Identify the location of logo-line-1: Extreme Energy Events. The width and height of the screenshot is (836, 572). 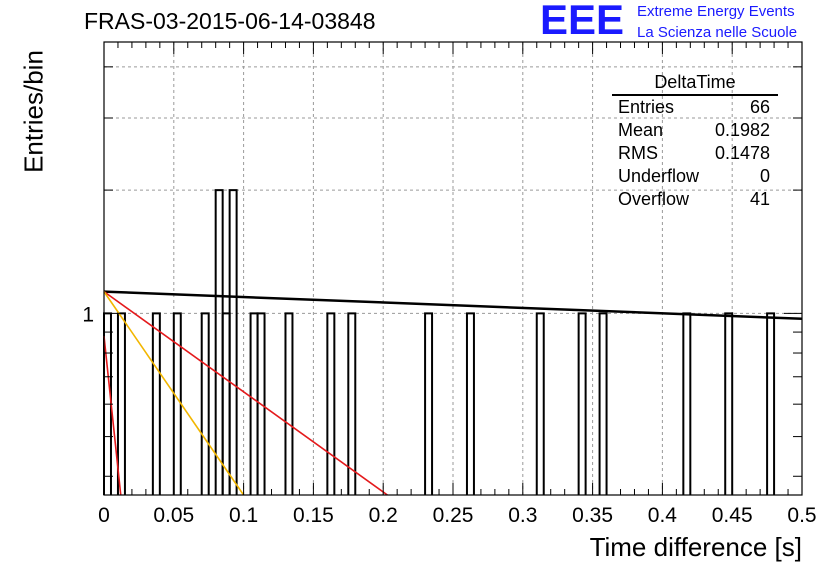
(716, 11).